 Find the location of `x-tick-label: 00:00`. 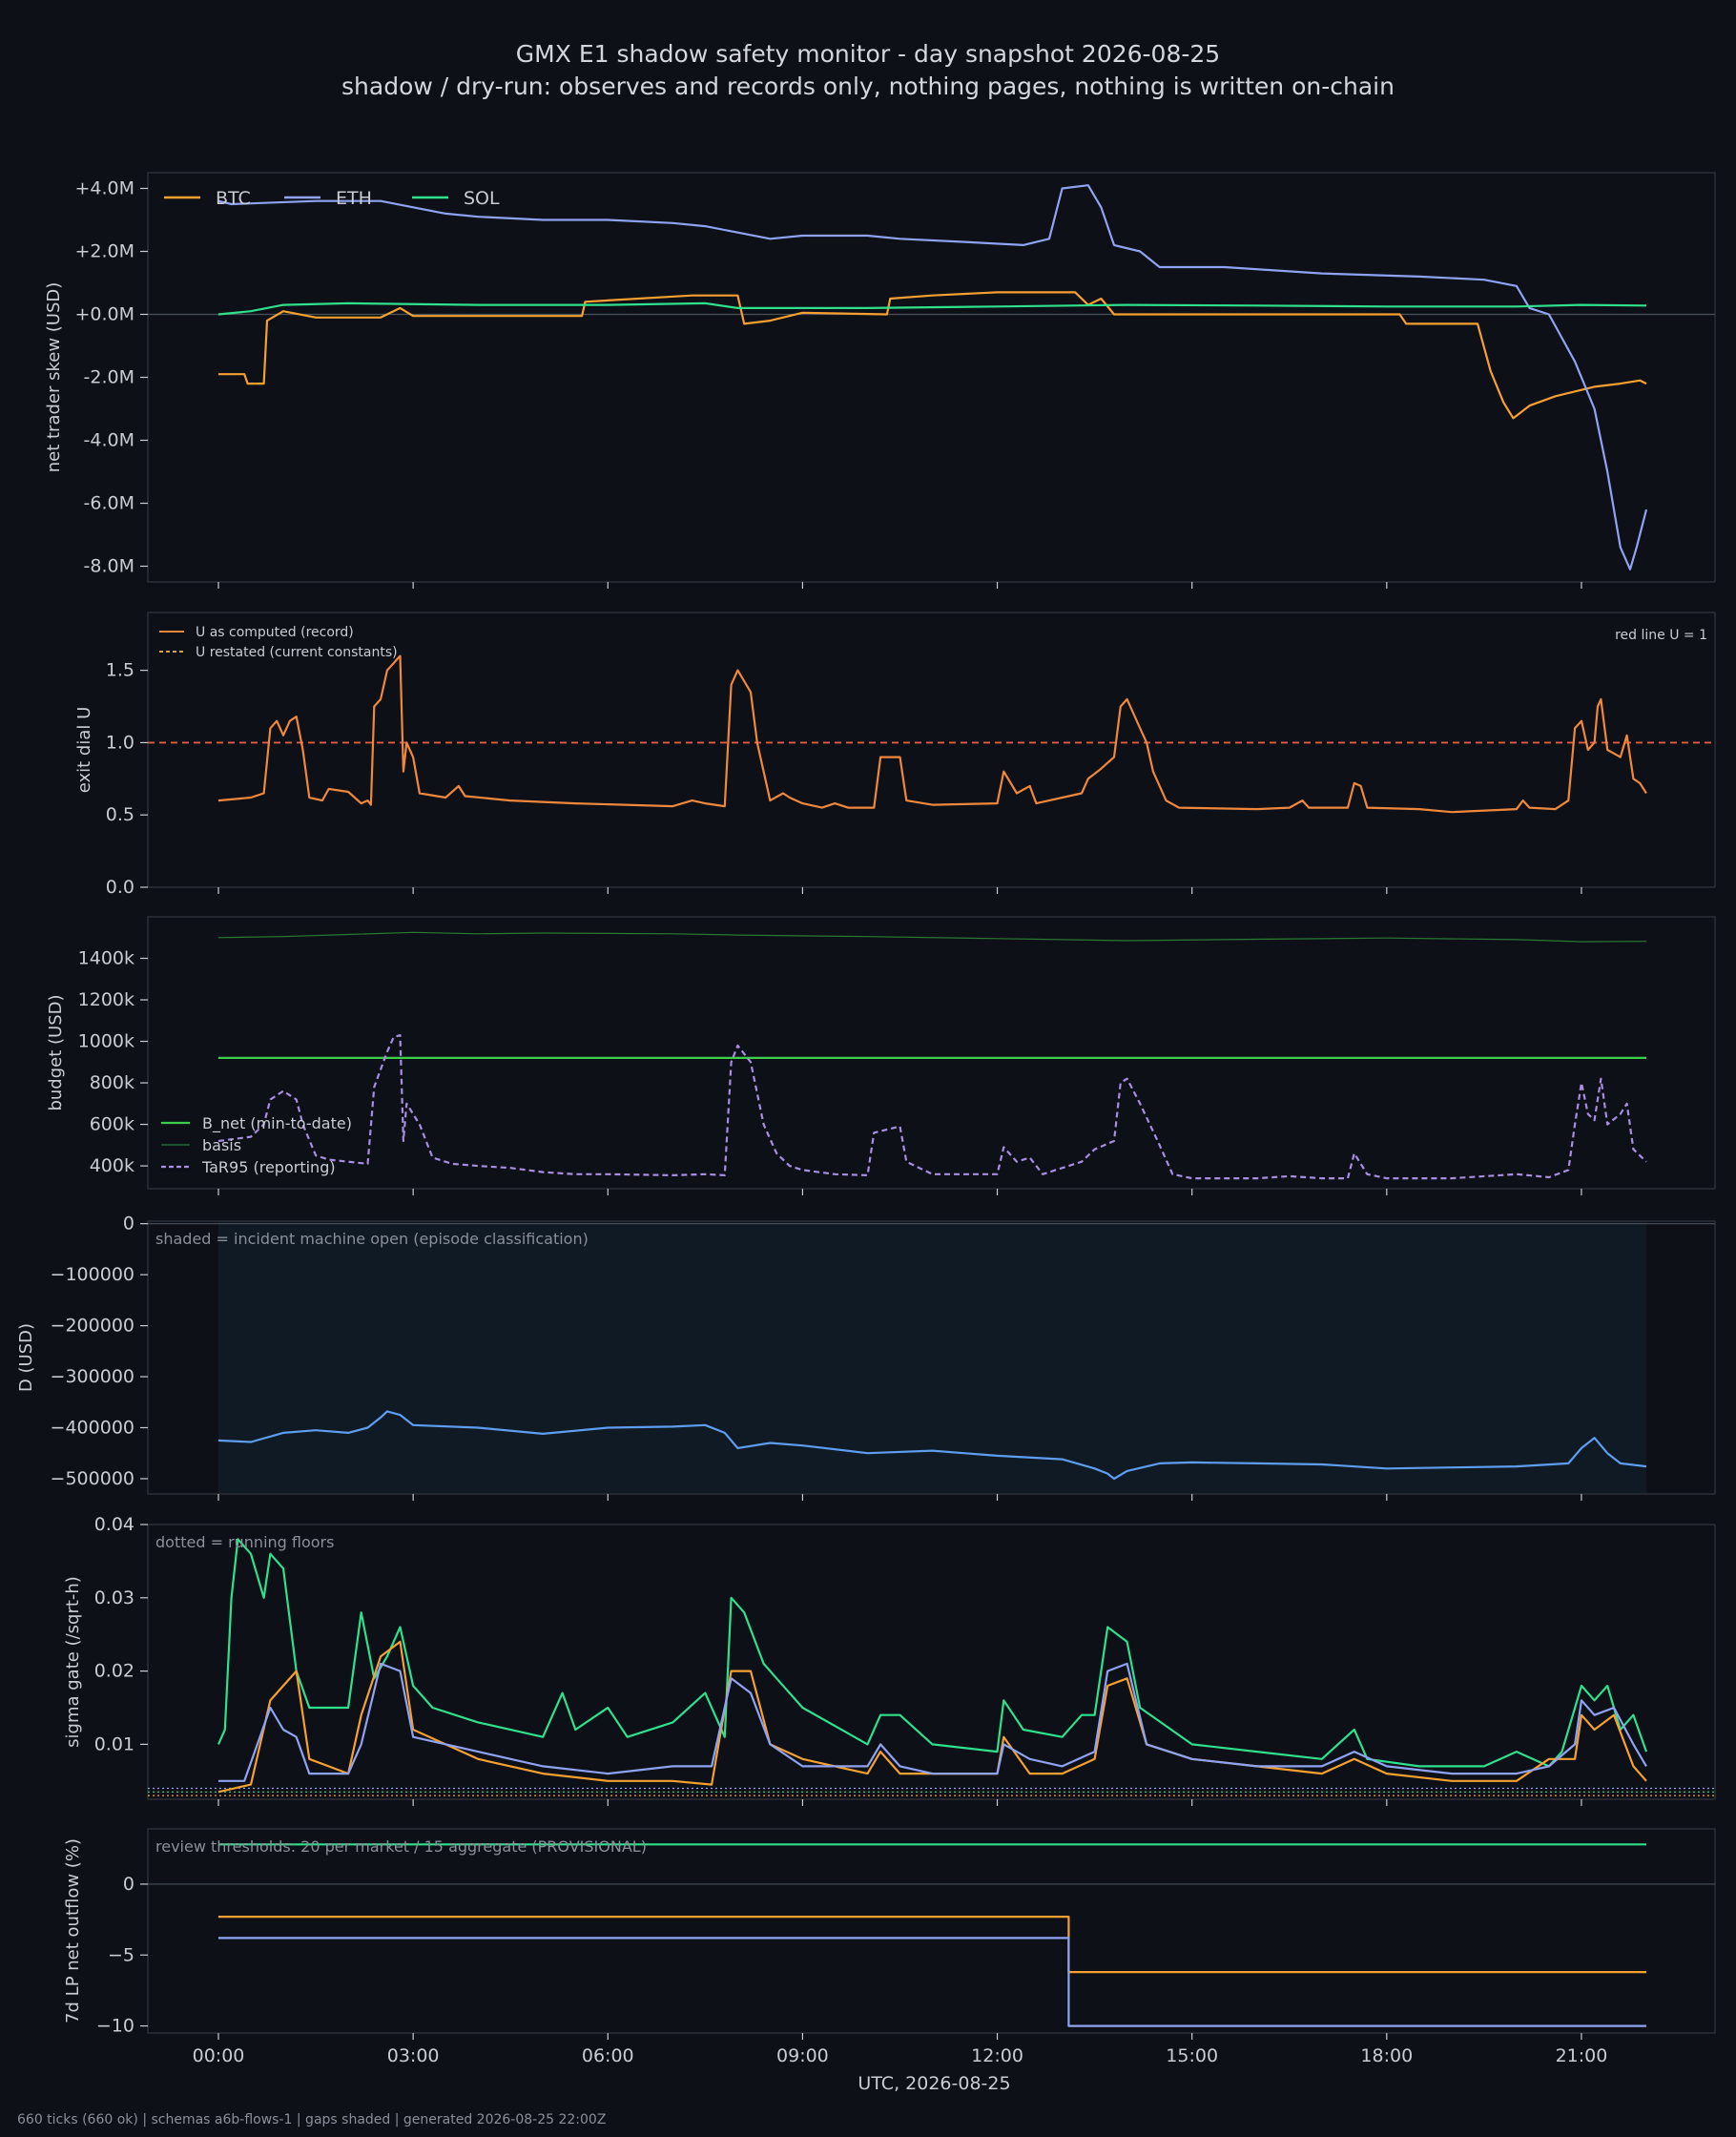

x-tick-label: 00:00 is located at coordinates (219, 2055).